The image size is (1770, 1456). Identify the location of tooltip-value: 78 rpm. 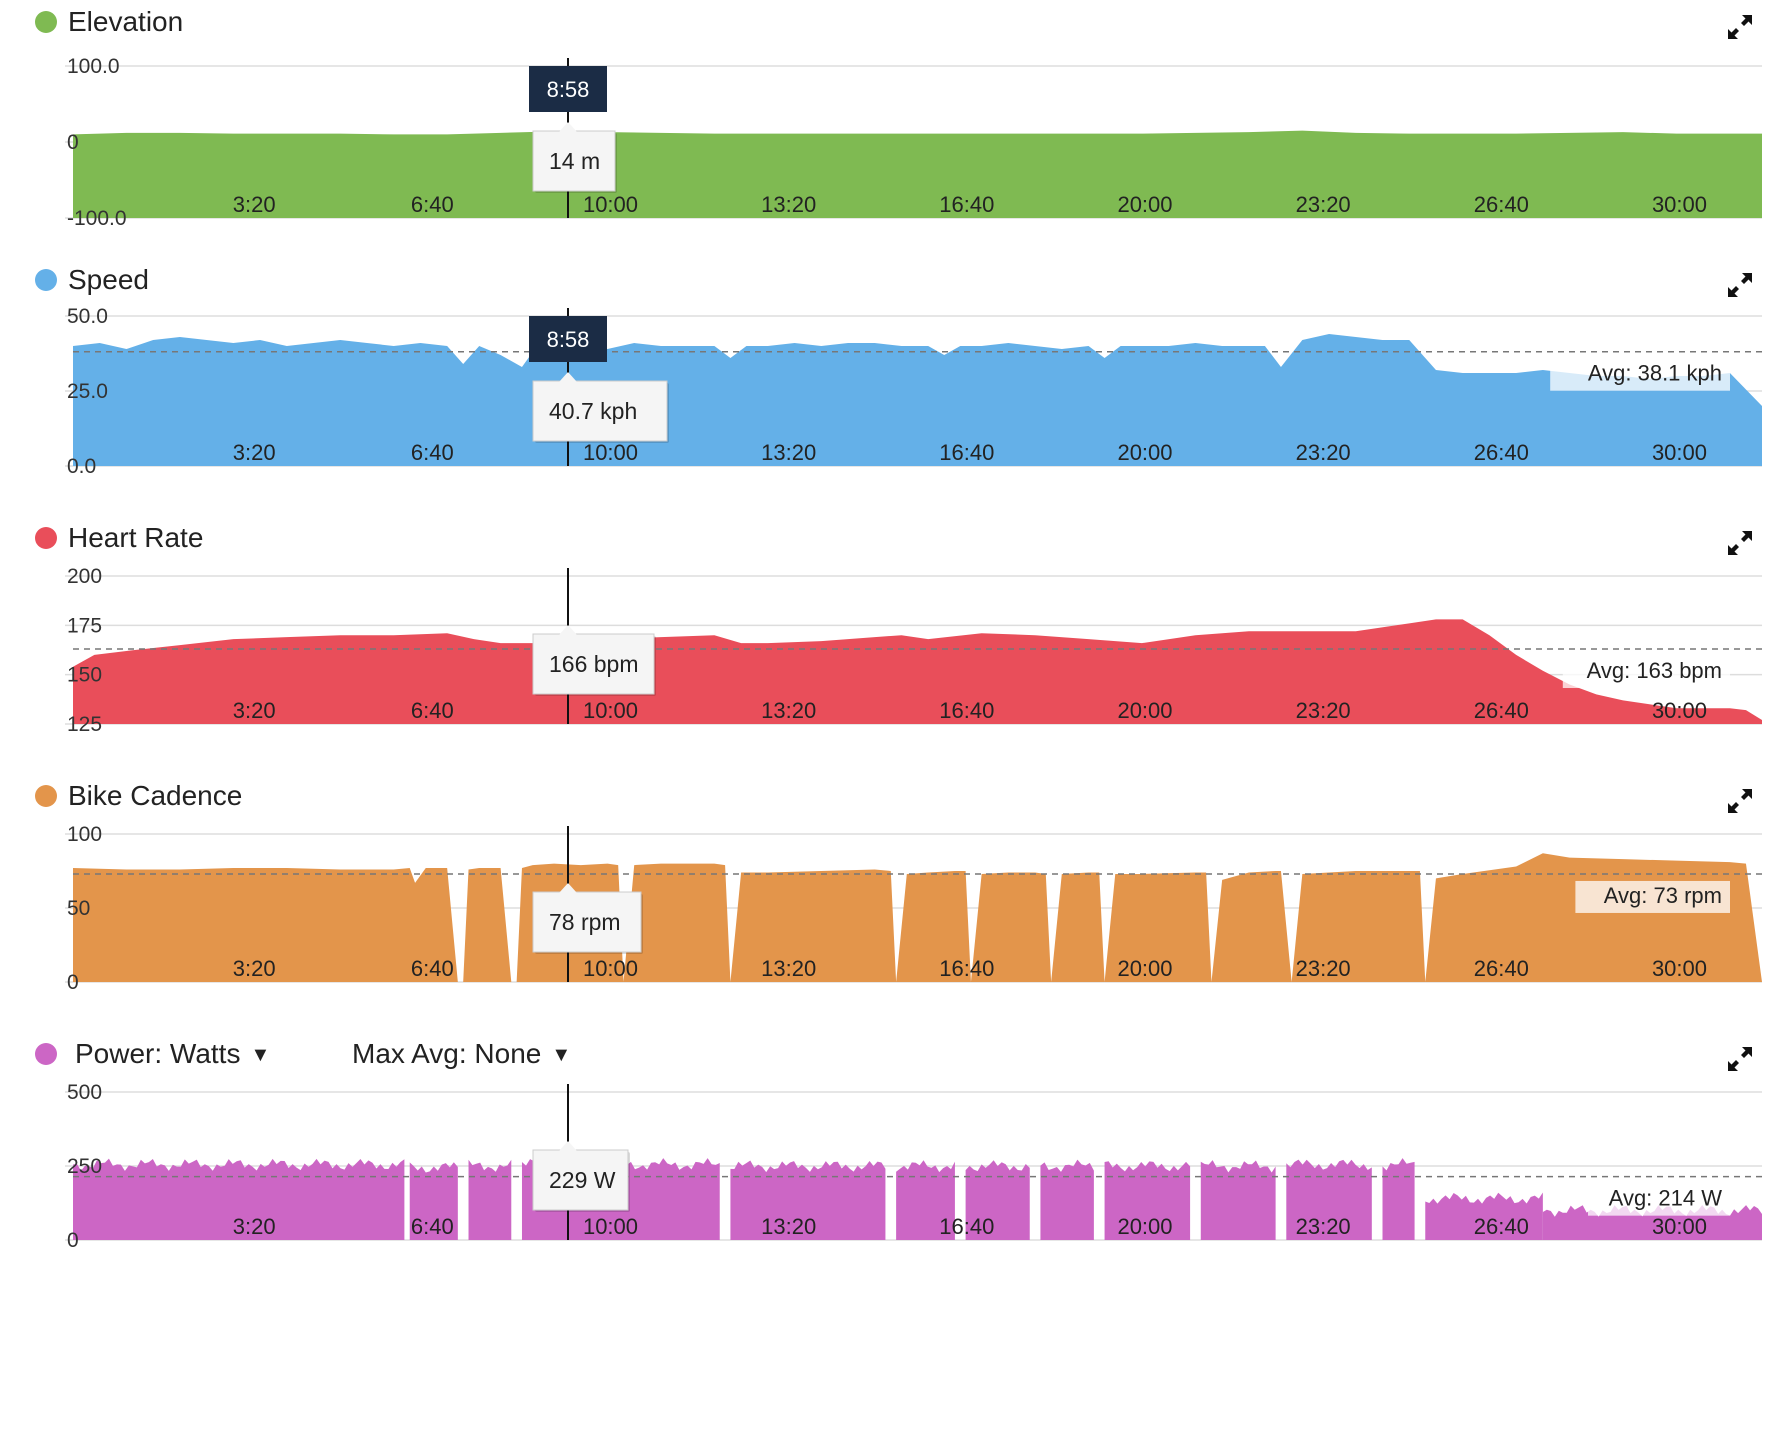
(585, 922).